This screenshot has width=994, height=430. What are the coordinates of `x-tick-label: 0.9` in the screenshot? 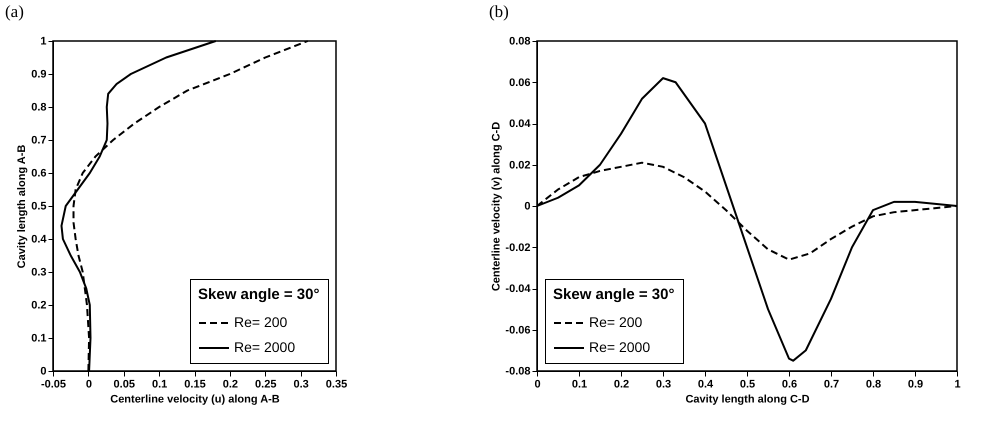 It's located at (916, 384).